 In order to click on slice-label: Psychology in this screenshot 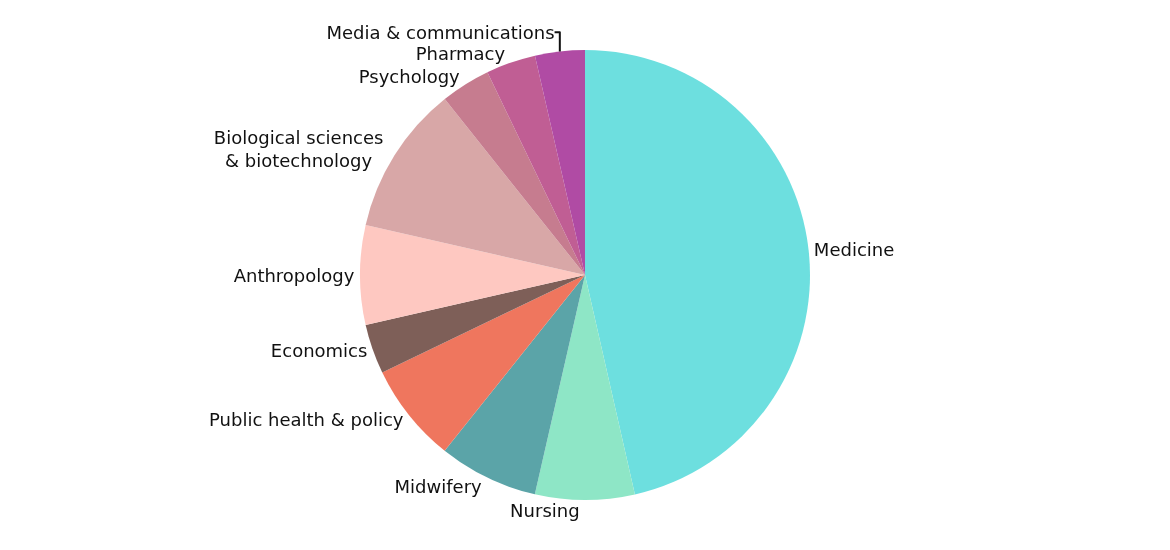, I will do `click(409, 77)`.